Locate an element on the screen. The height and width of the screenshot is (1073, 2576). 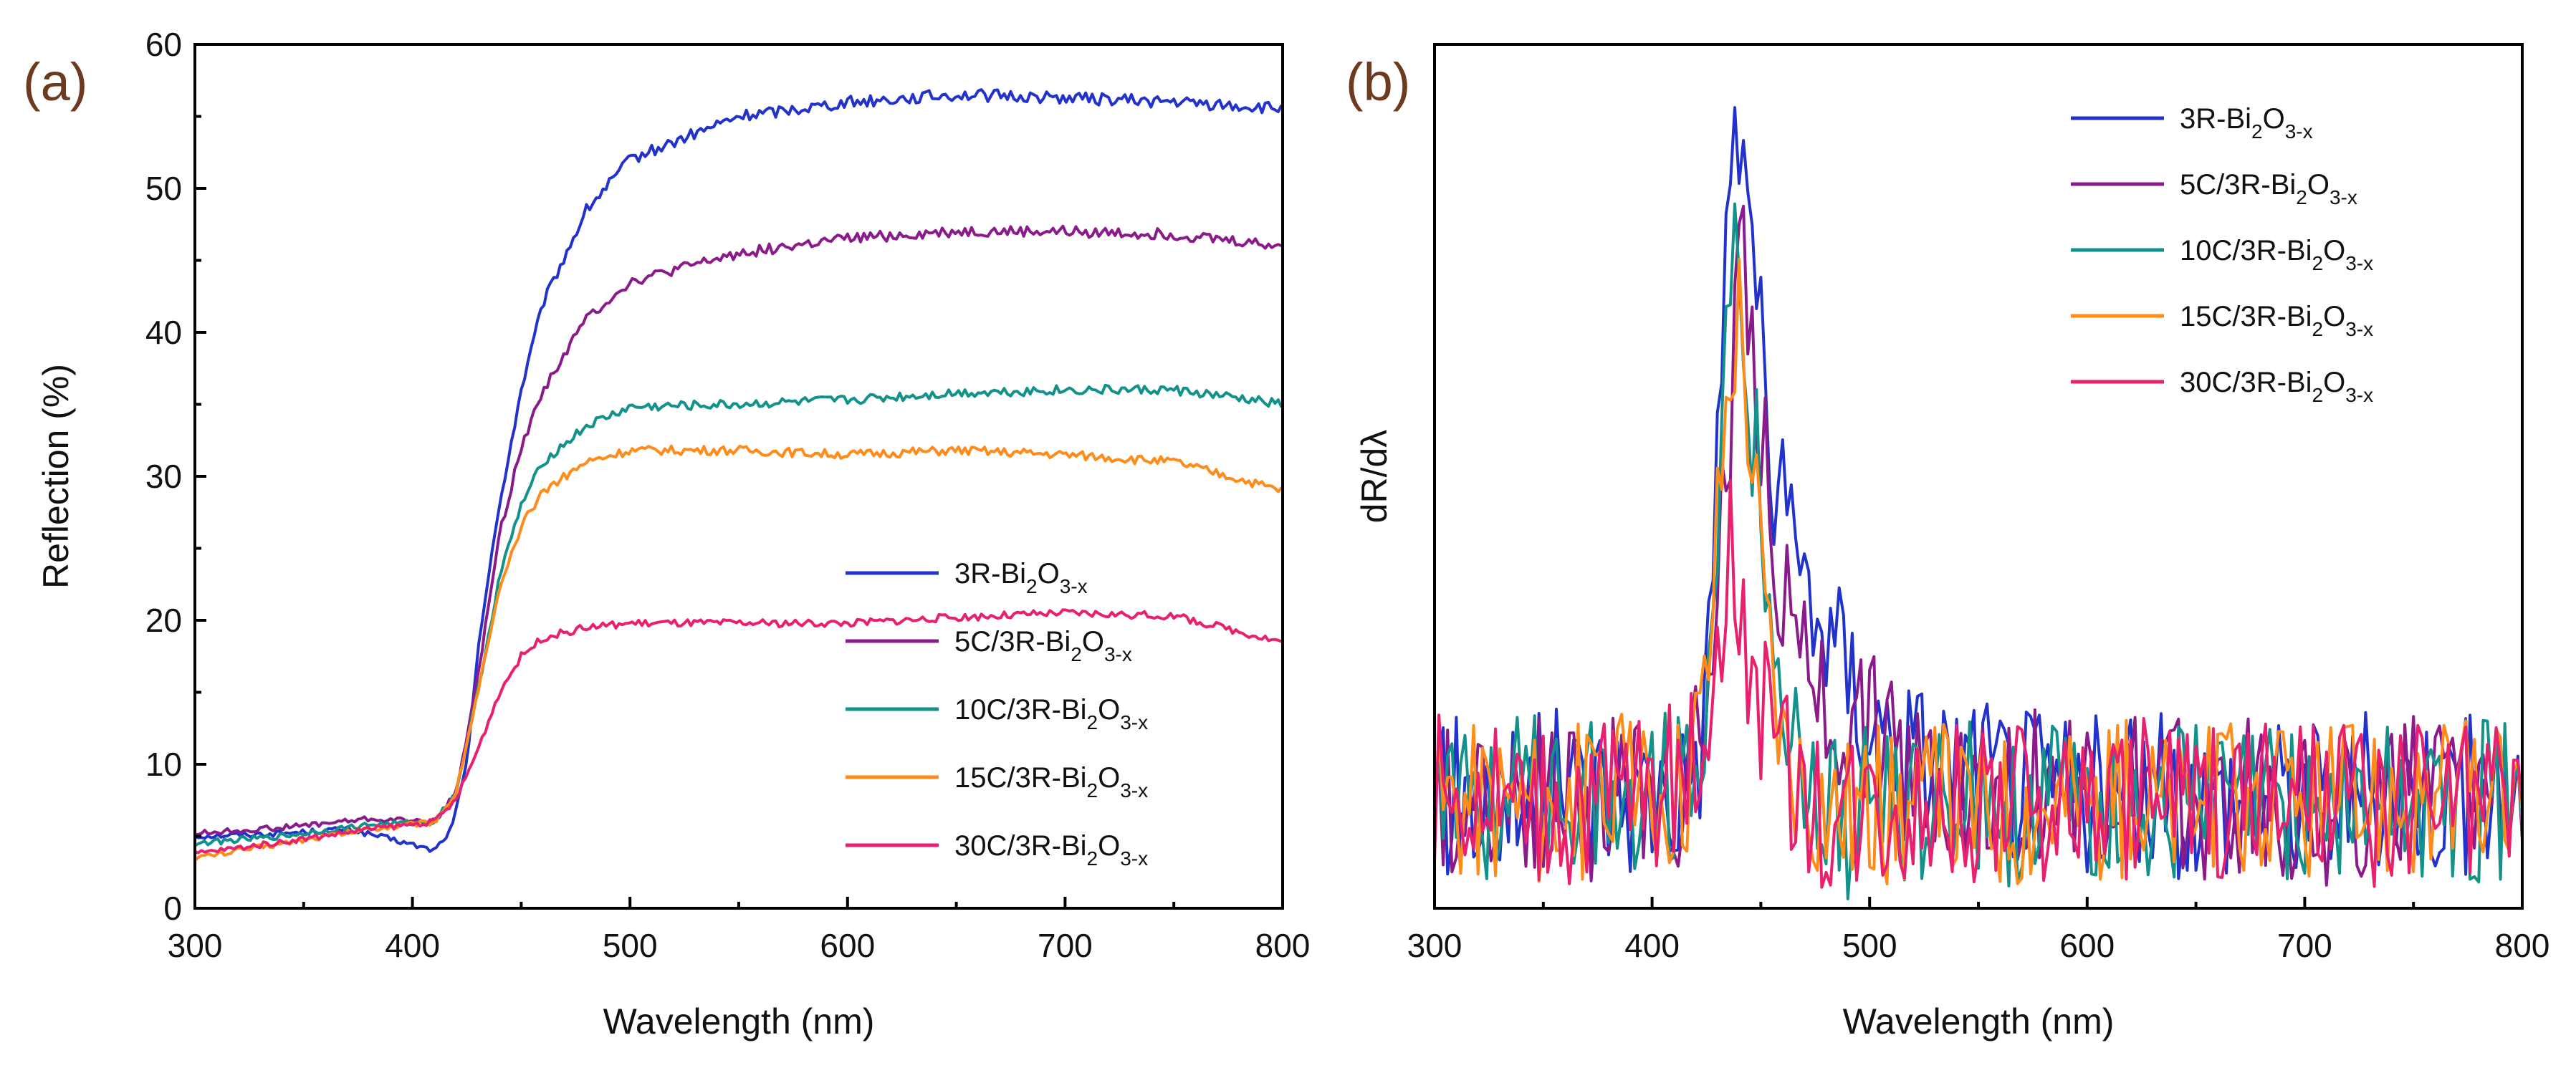
y-axis-title: dR/dλ is located at coordinates (1374, 477).